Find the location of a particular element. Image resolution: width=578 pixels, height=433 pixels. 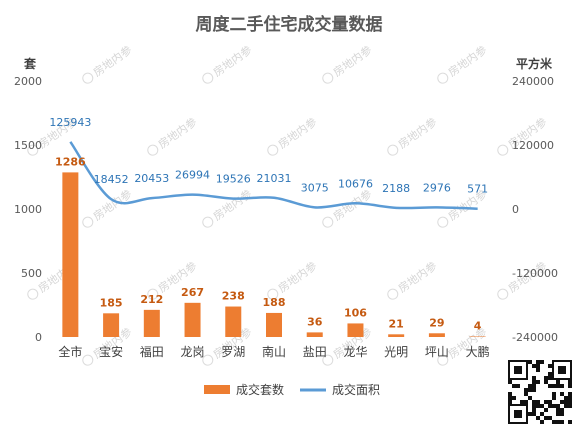

category-label: 南山 is located at coordinates (274, 351).